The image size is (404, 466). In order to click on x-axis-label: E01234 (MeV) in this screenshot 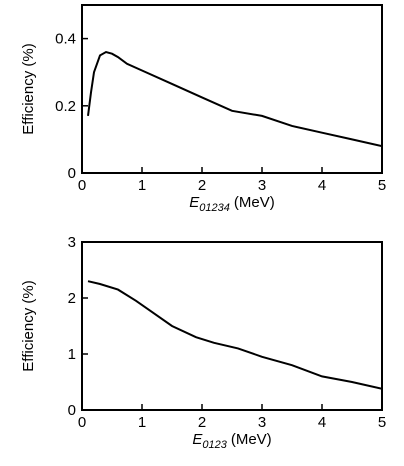, I will do `click(231, 204)`.